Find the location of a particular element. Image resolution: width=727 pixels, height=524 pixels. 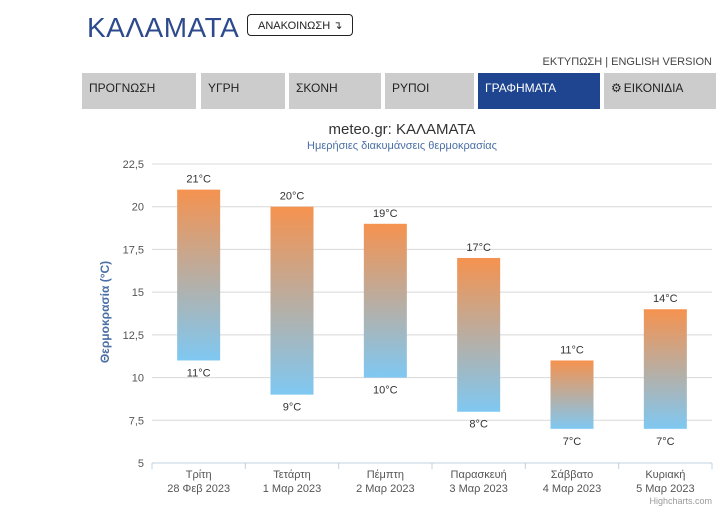

chart-subtitle: Ημερήσιες διακυμάνσεις θερμοκρασίας is located at coordinates (402, 146).